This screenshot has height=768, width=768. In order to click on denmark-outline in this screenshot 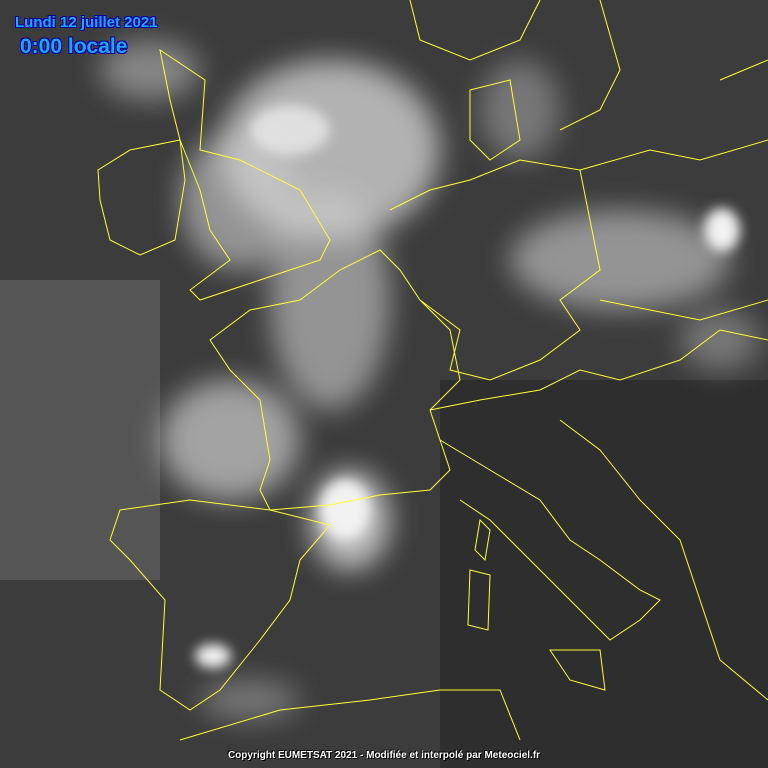, I will do `click(495, 120)`.